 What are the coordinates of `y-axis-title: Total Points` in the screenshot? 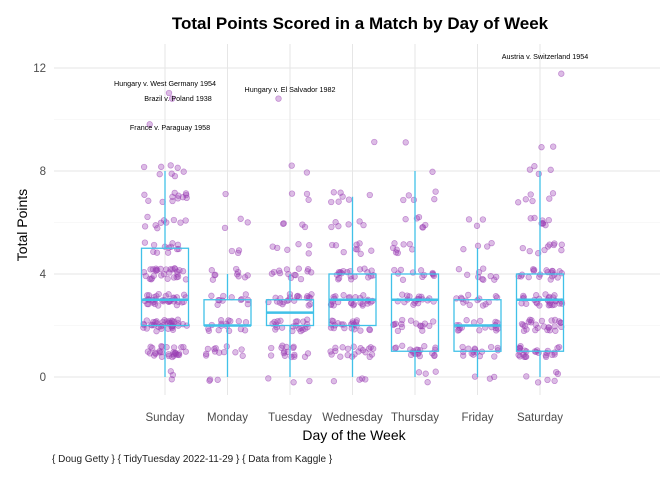 It's located at (22, 225).